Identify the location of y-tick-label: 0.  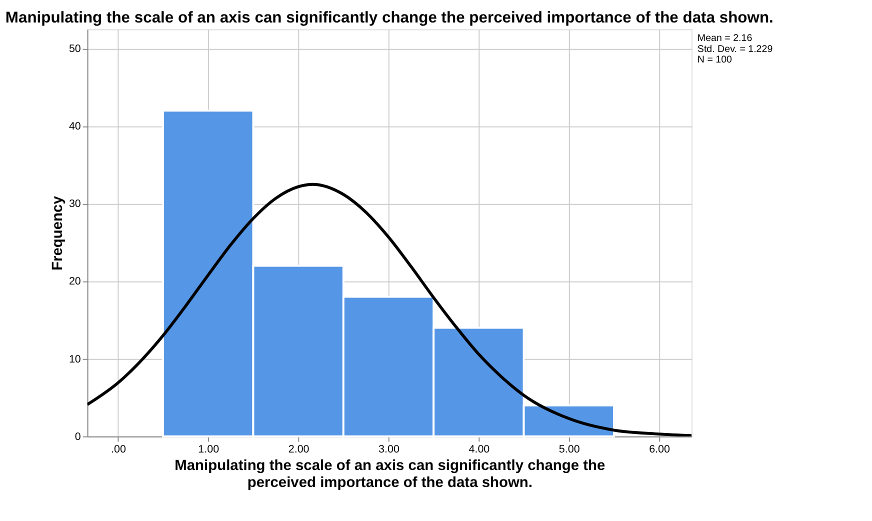
(77, 436).